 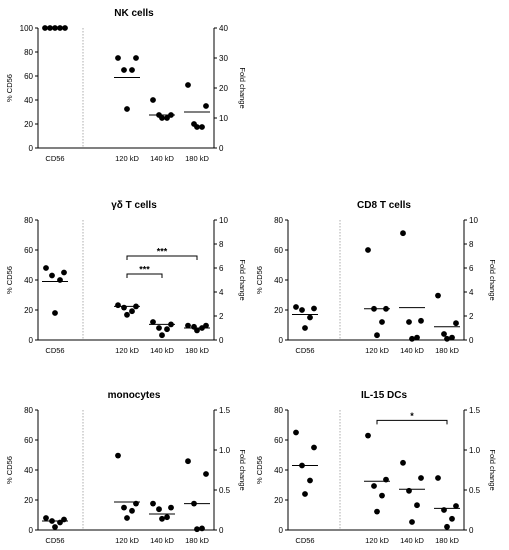 What do you see at coordinates (27, 28) in the screenshot?
I see `left-tick-label: 100` at bounding box center [27, 28].